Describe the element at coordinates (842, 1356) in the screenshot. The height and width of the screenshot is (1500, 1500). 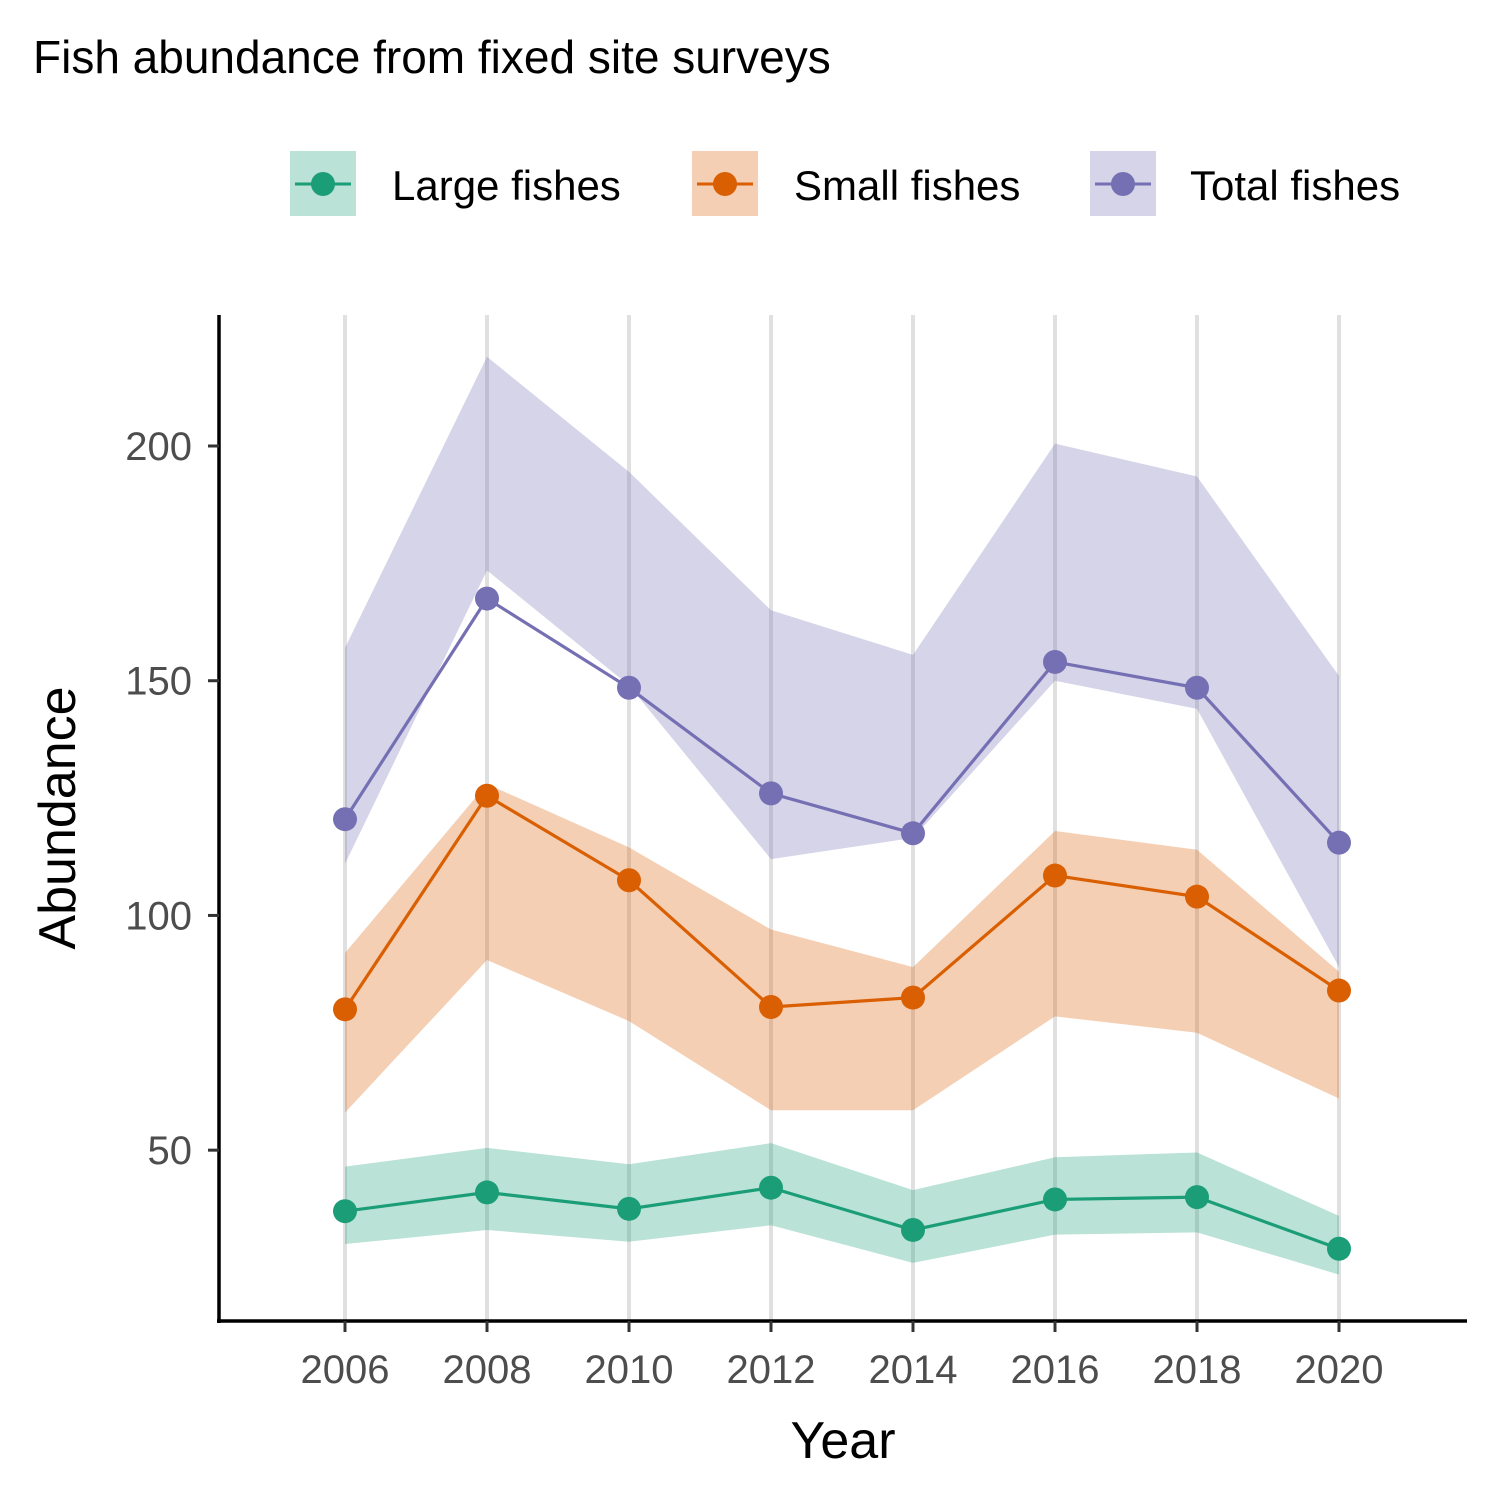
I see `x-axis-ticks: 2006 2008 2010 2012 2014 2016 2018 2020` at that location.